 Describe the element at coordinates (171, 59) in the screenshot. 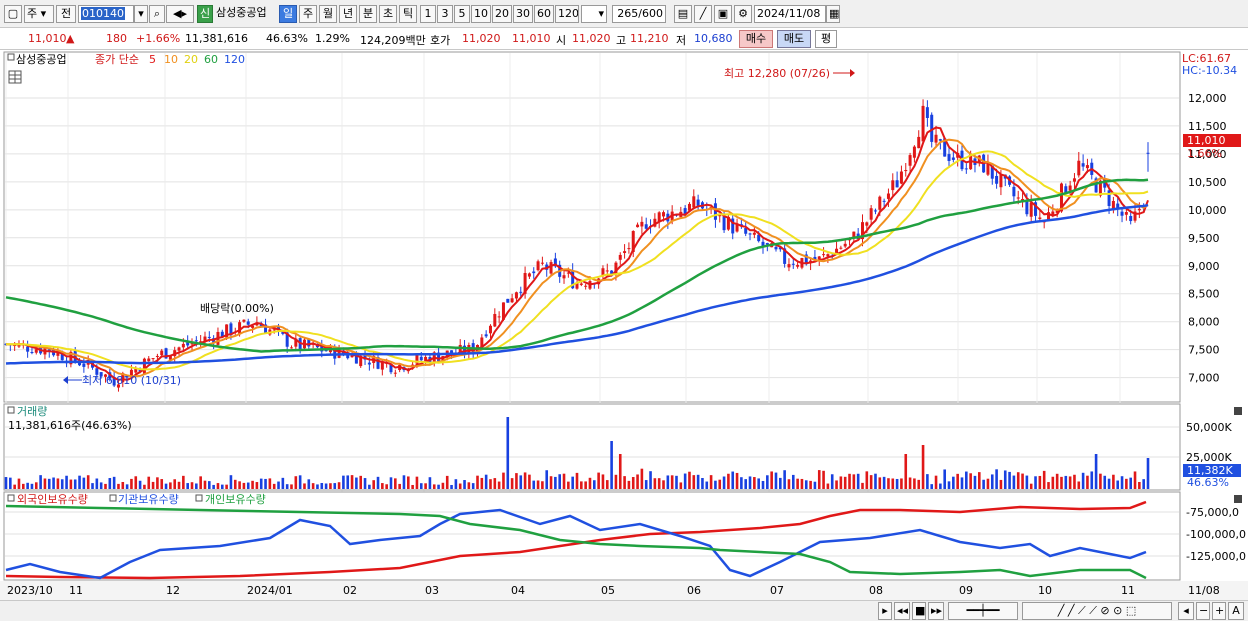

I see `legend-ma10: 10` at that location.